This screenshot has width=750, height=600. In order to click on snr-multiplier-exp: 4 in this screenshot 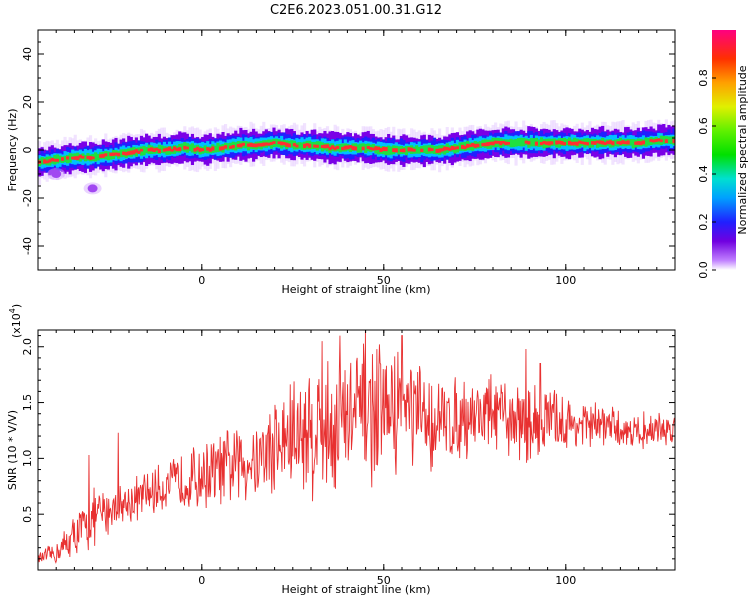, I will do `click(12, 310)`.